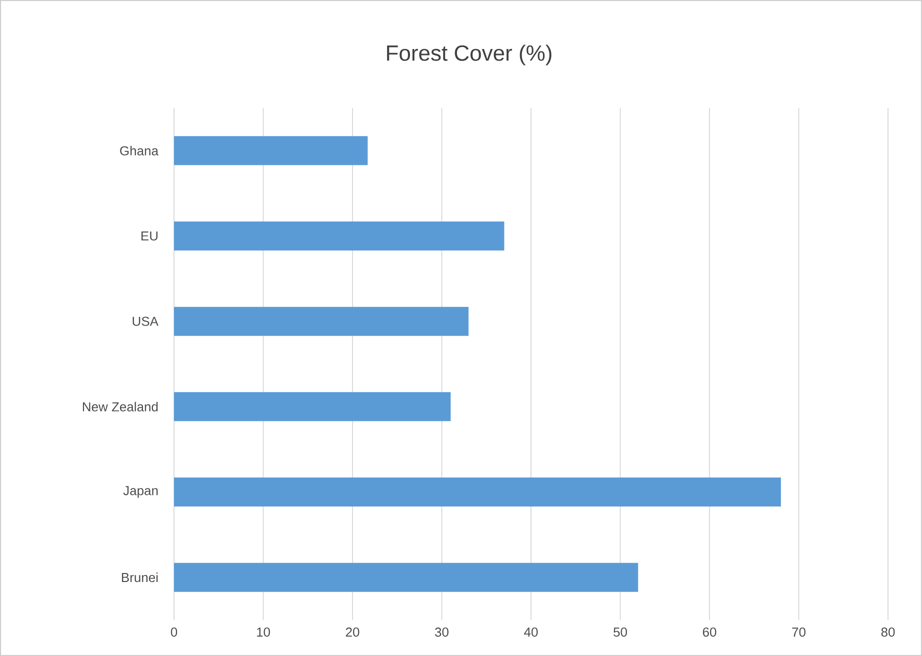  Describe the element at coordinates (620, 632) in the screenshot. I see `x-tick-label: 50` at that location.